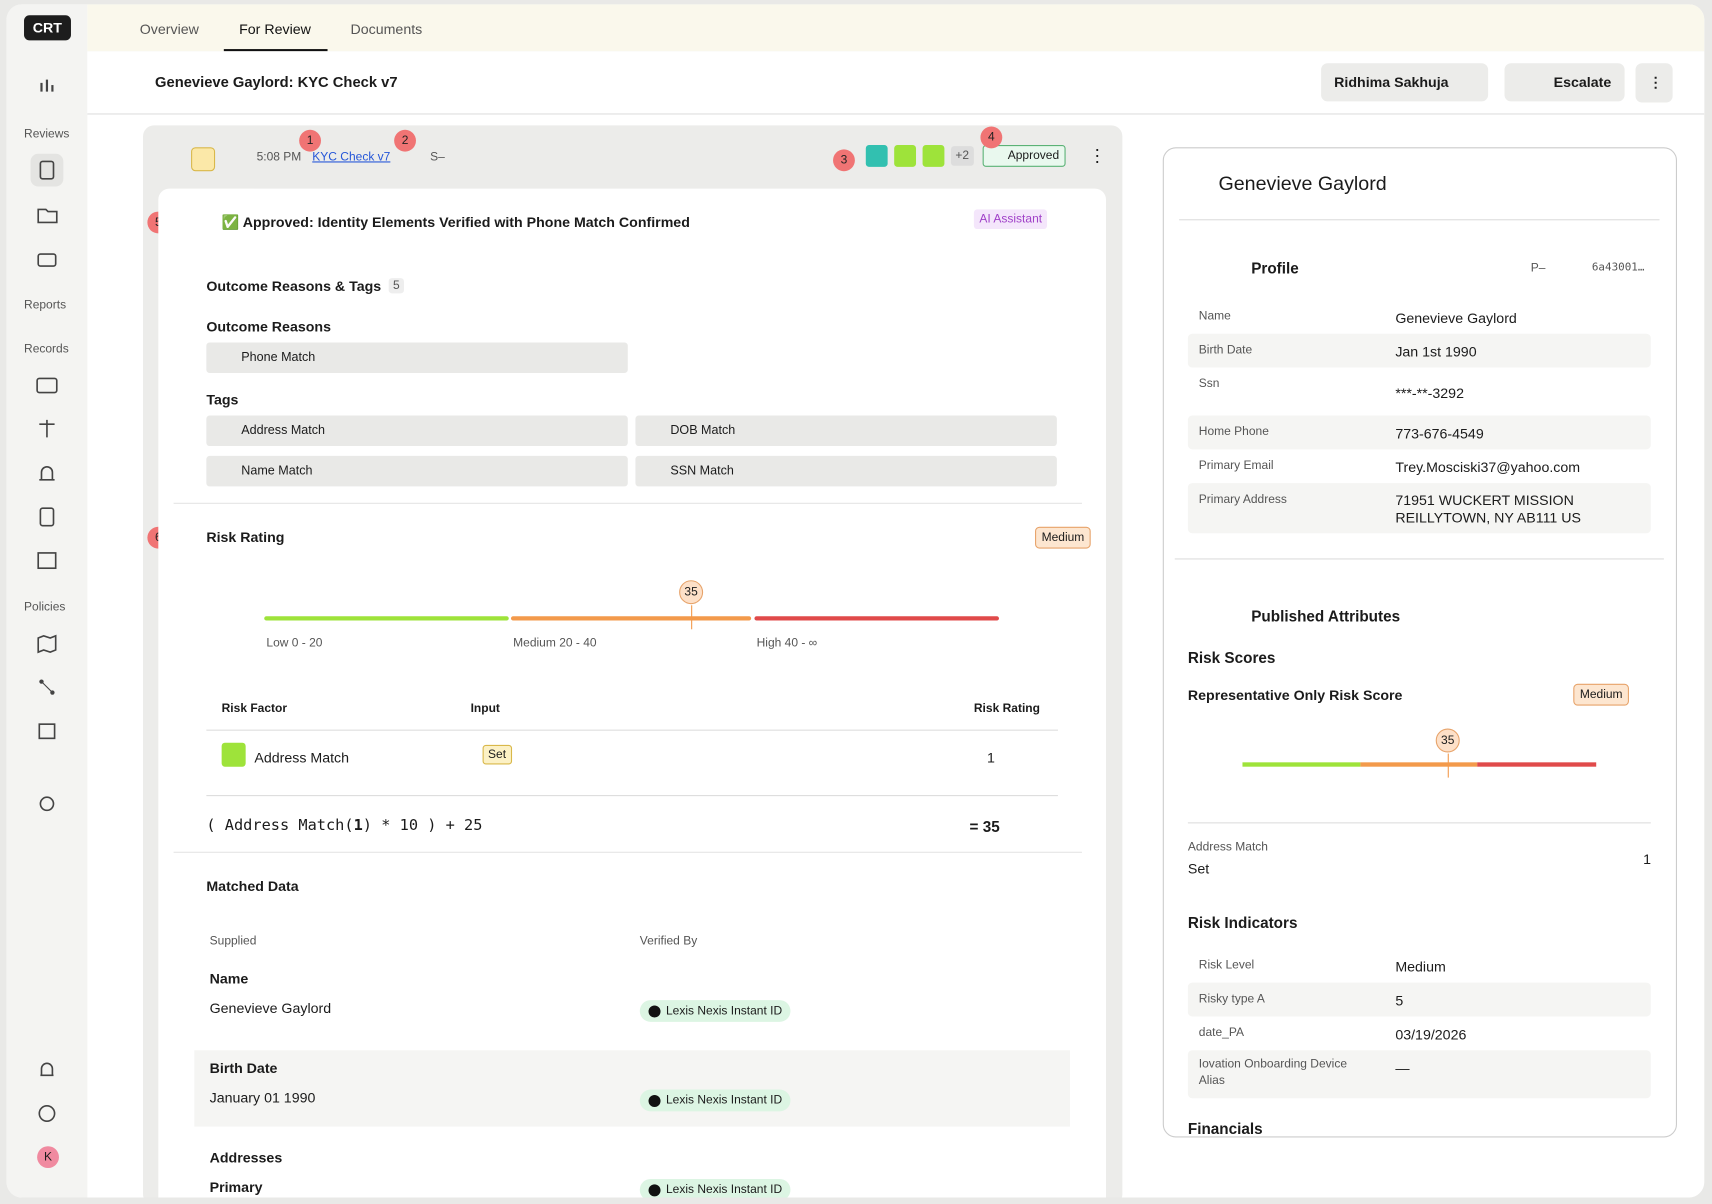  What do you see at coordinates (1484, 500) in the screenshot?
I see `field-value: 71951 WUCKERT MISSION` at bounding box center [1484, 500].